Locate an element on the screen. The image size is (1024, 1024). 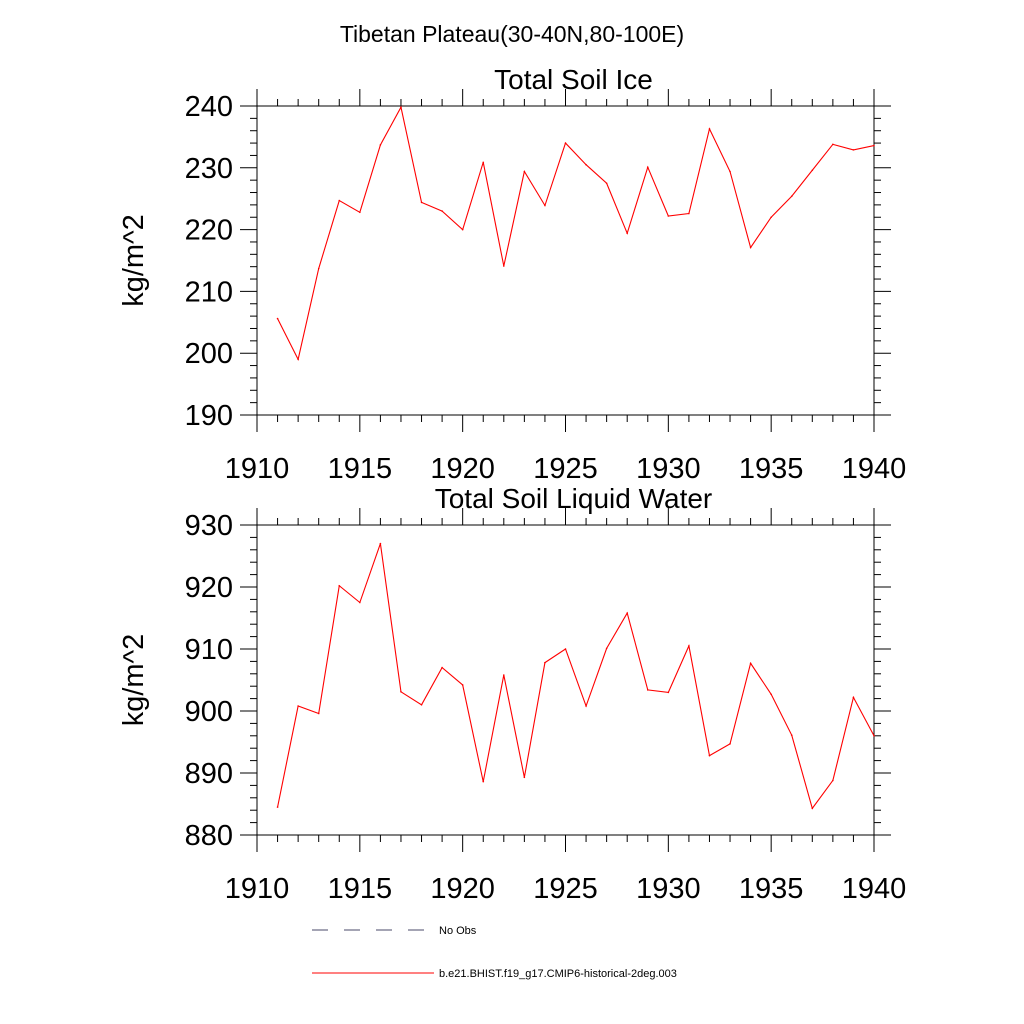
legend-label: No Obs is located at coordinates (458, 931).